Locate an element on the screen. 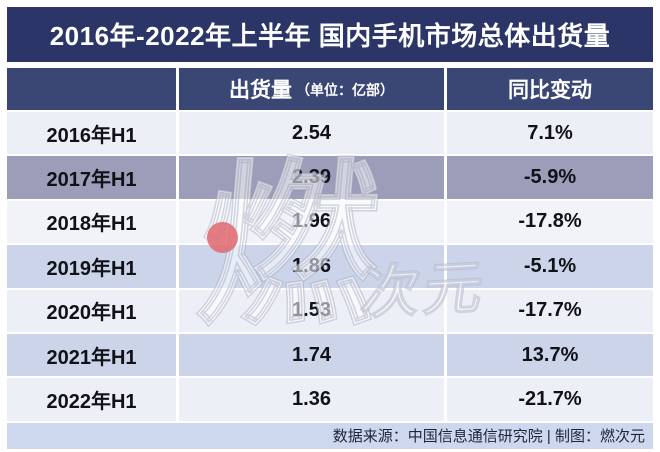 The image size is (660, 452). table-row-2020: 2020年H1 1.53 -17.7% is located at coordinates (330, 309).